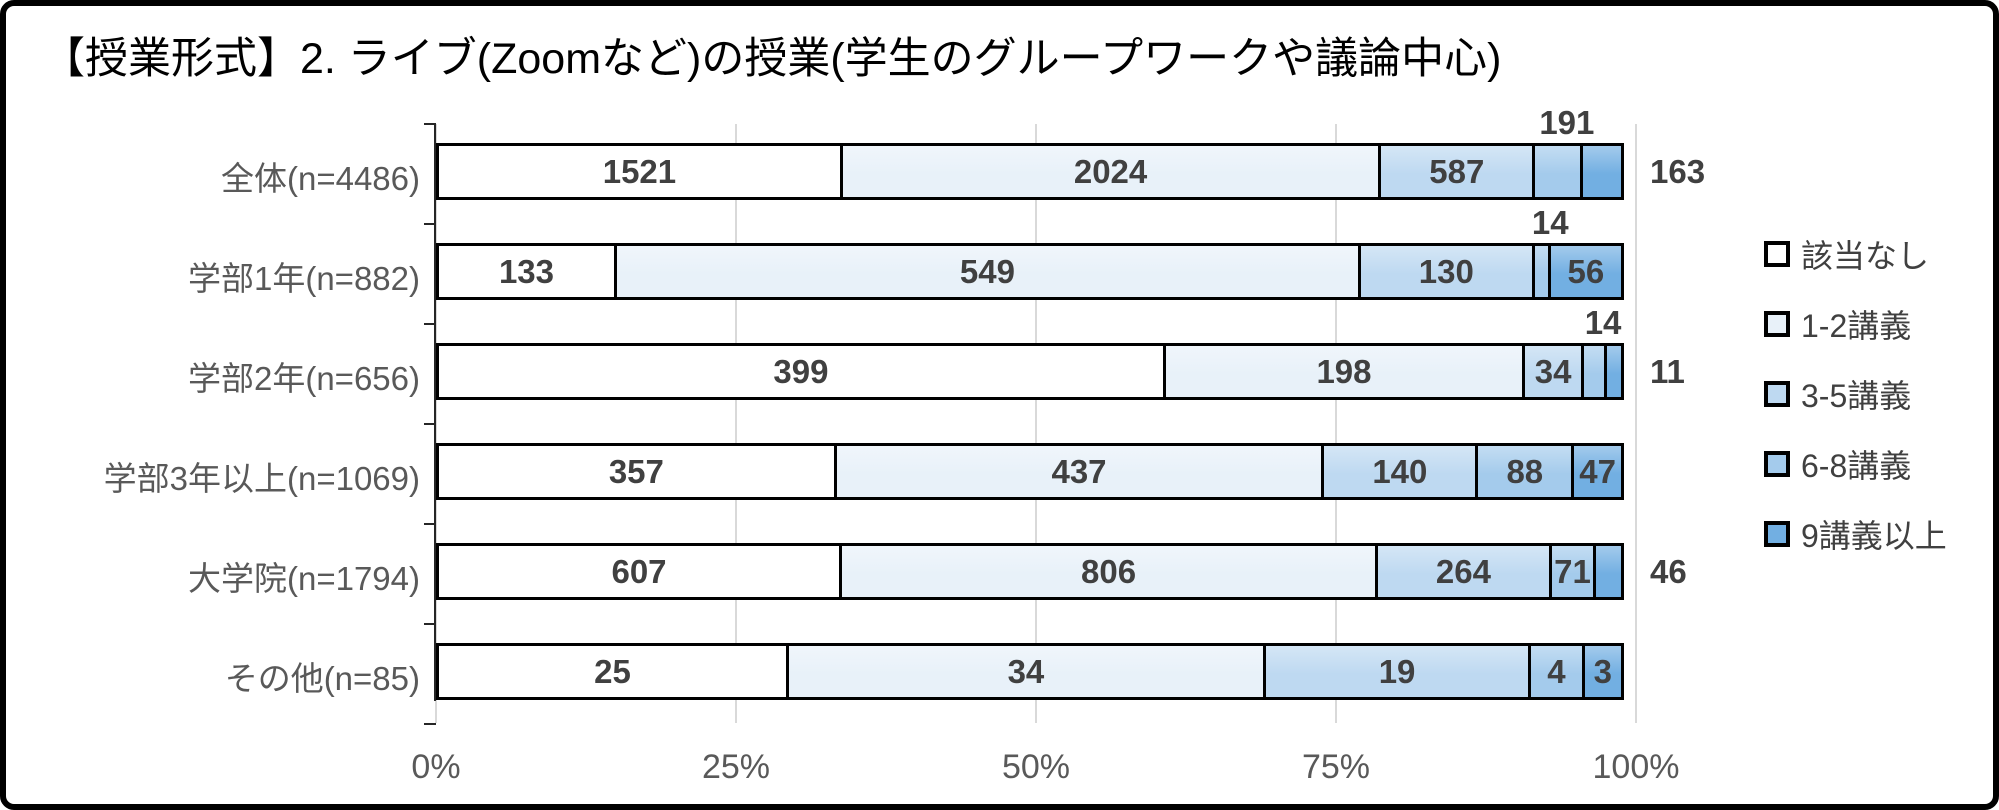  I want to click on bar-segment: 25, so click(612, 671).